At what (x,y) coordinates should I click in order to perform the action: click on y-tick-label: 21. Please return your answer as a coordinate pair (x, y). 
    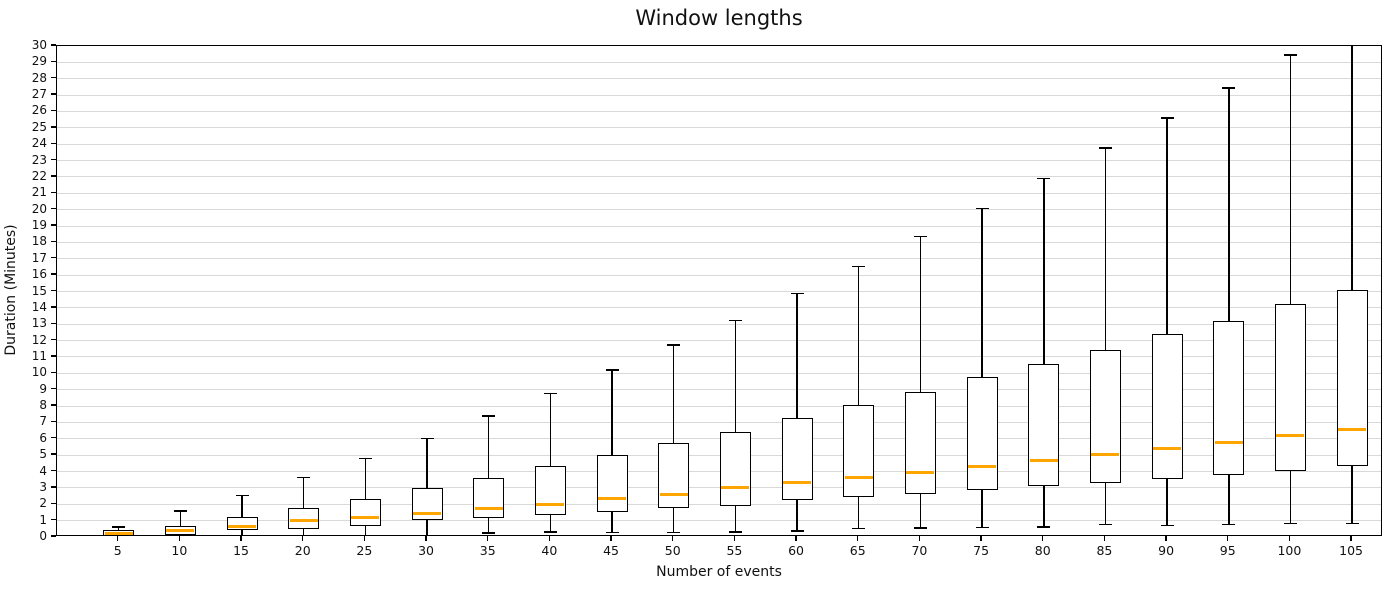
    Looking at the image, I should click on (39, 192).